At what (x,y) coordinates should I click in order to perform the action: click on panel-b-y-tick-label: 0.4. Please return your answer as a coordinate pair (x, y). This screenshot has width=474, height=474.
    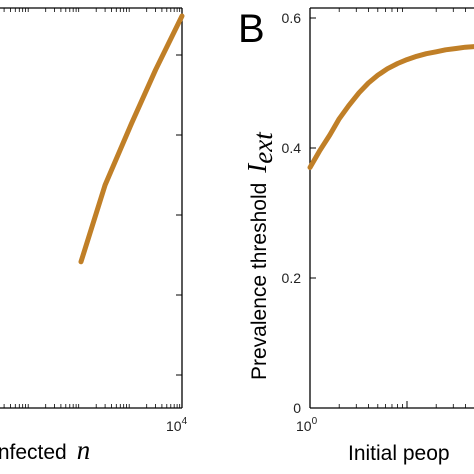
    Looking at the image, I should click on (292, 148).